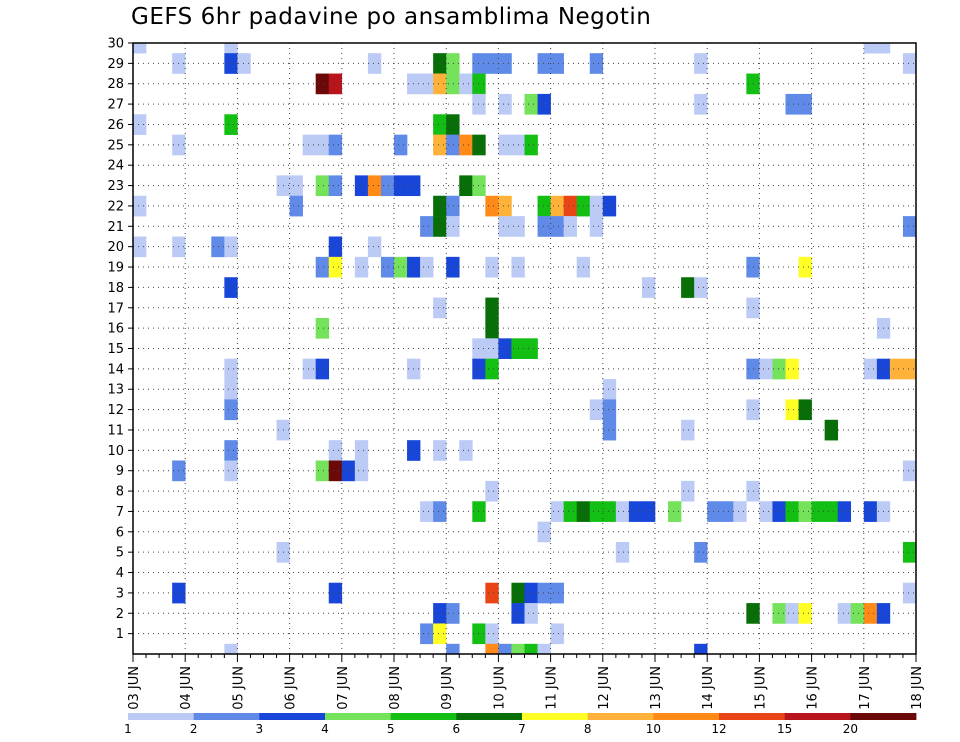 This screenshot has width=960, height=742. I want to click on x-tick-label: 15 JUN, so click(760, 688).